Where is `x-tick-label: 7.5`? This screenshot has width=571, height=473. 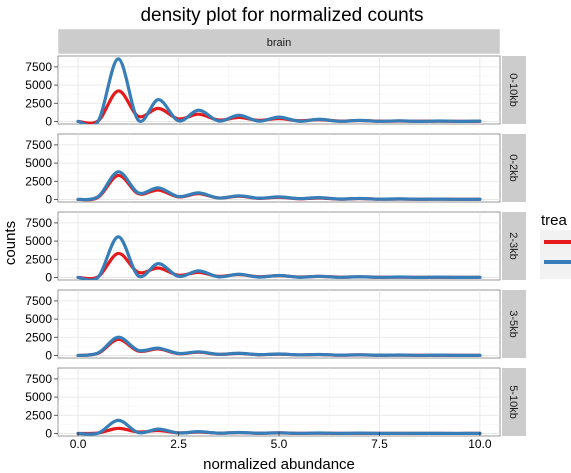 x-tick-label: 7.5 is located at coordinates (379, 444).